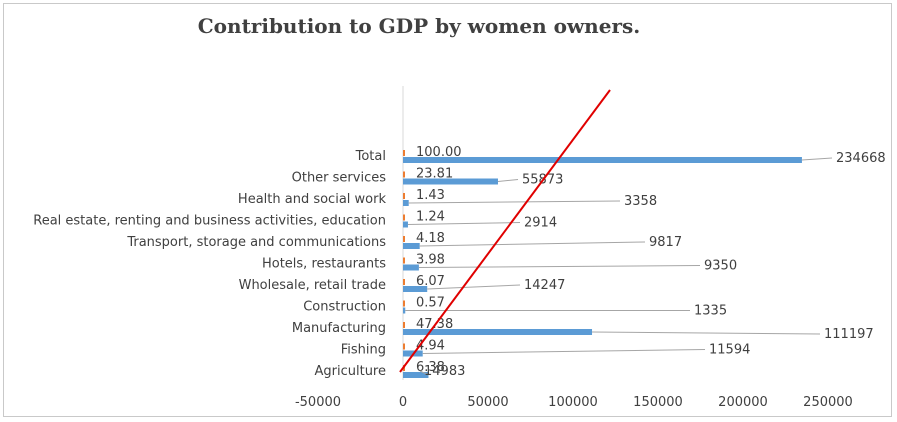  Describe the element at coordinates (665, 242) in the screenshot. I see `value-label: 9817` at that location.